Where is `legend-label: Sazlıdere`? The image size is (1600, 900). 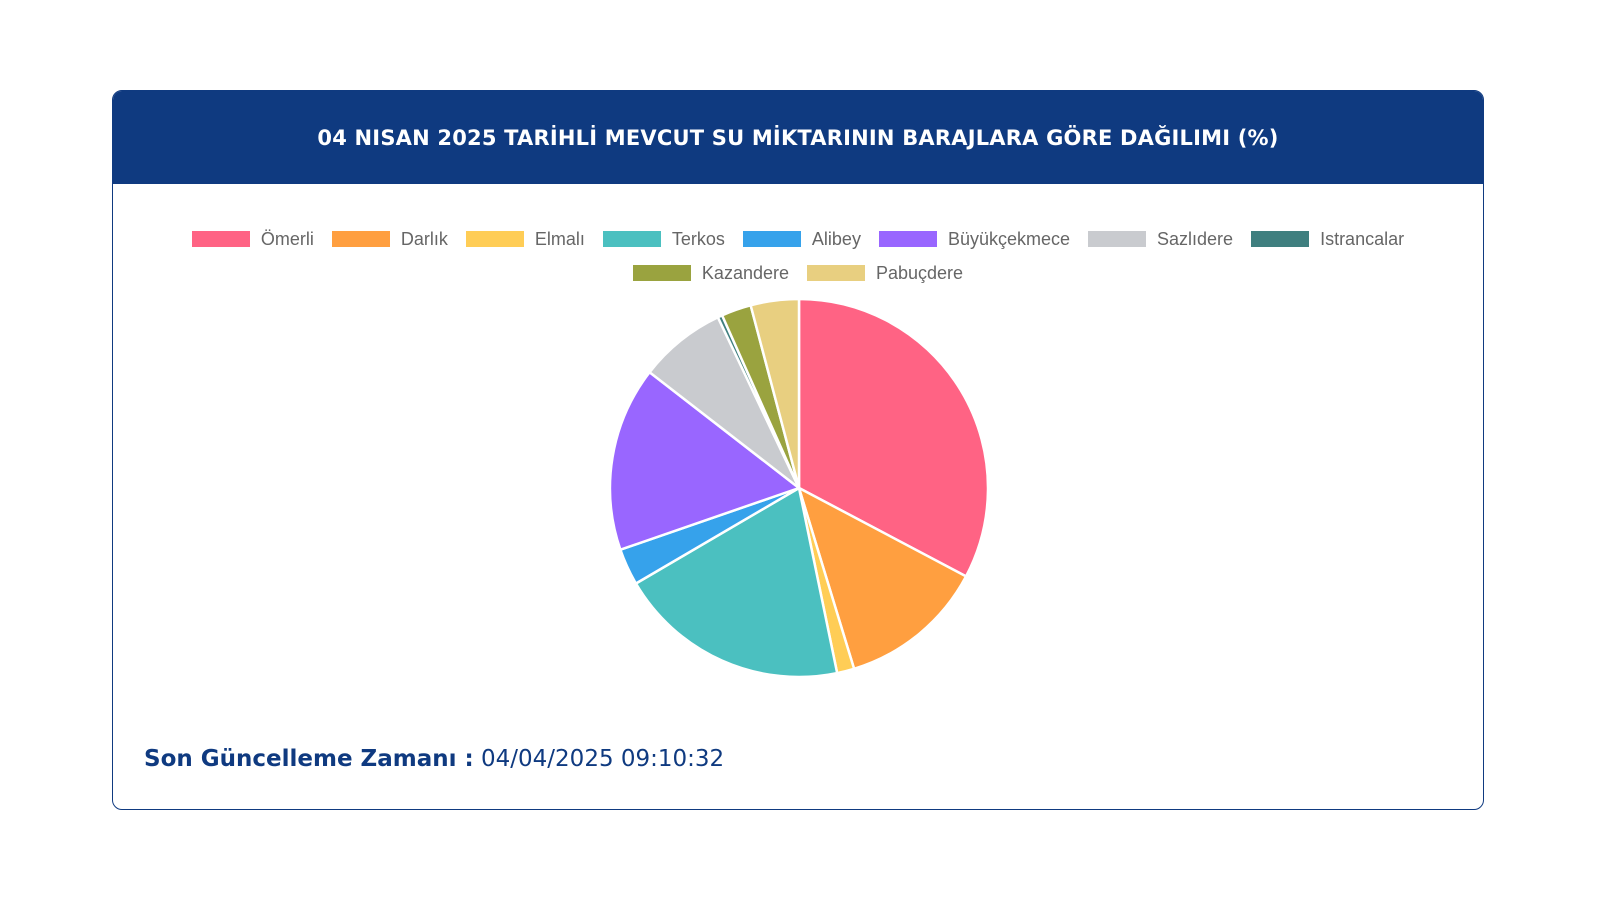
legend-label: Sazlıdere is located at coordinates (1195, 238).